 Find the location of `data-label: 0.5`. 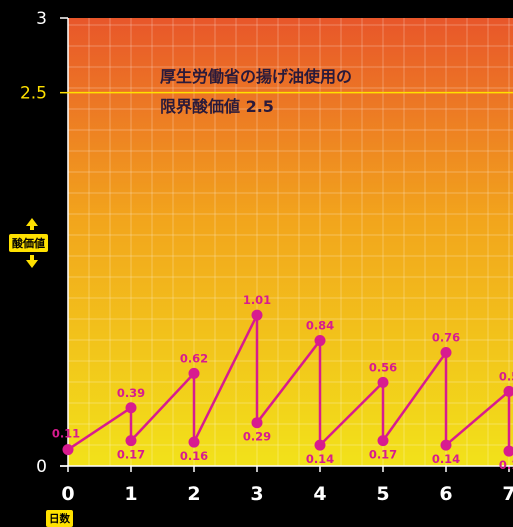

data-label: 0.5 is located at coordinates (506, 376).